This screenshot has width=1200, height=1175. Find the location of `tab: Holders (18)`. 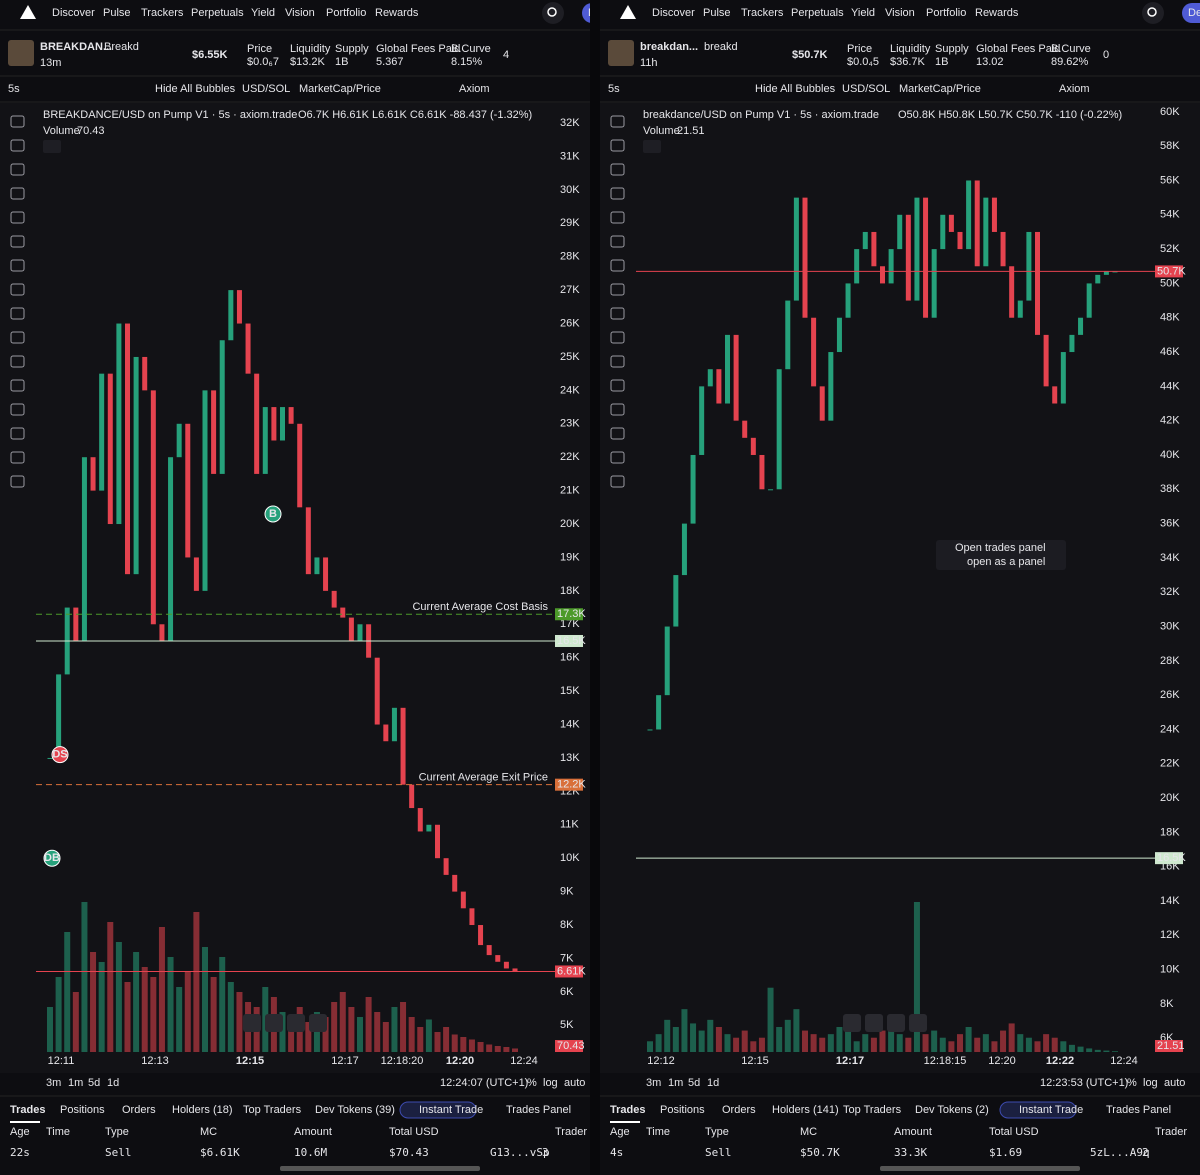

tab: Holders (18) is located at coordinates (202, 1110).